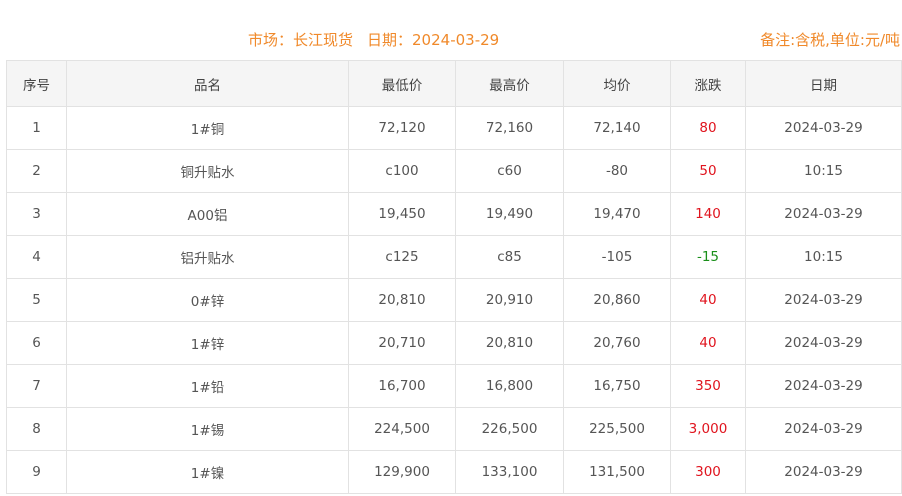  I want to click on table-cell: -15, so click(708, 257).